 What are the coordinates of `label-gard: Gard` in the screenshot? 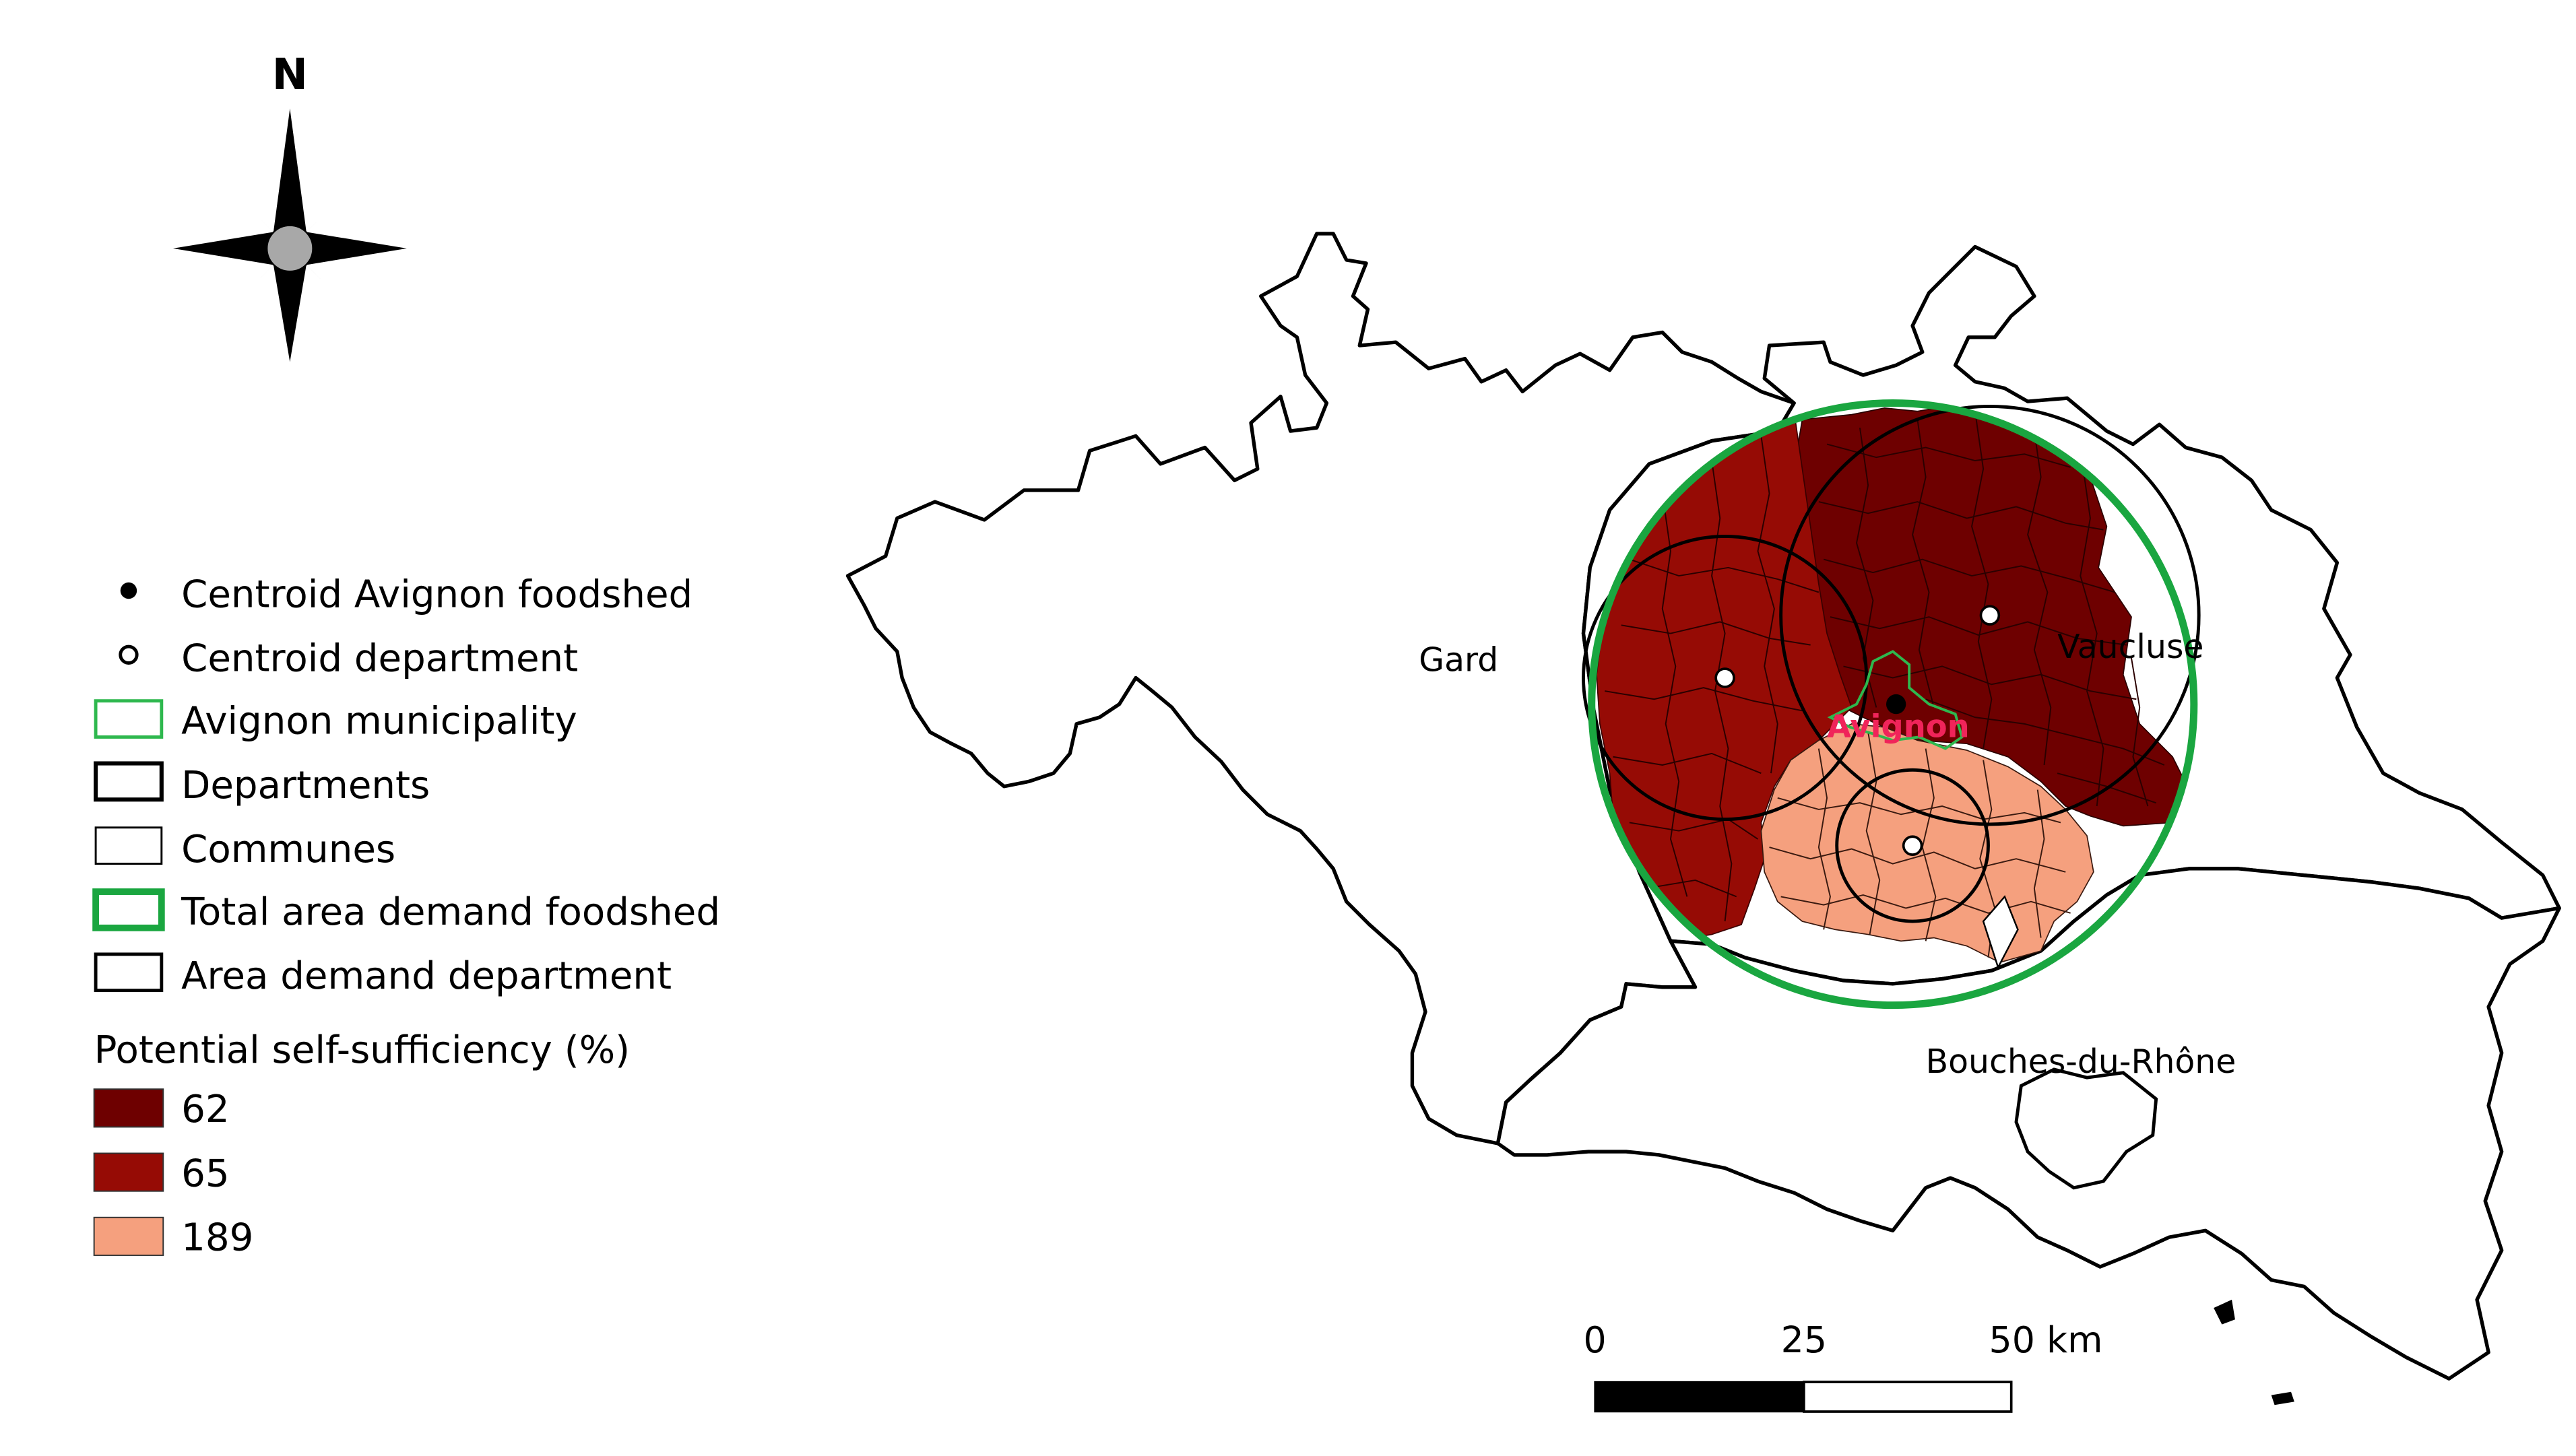 It's located at (1458, 661).